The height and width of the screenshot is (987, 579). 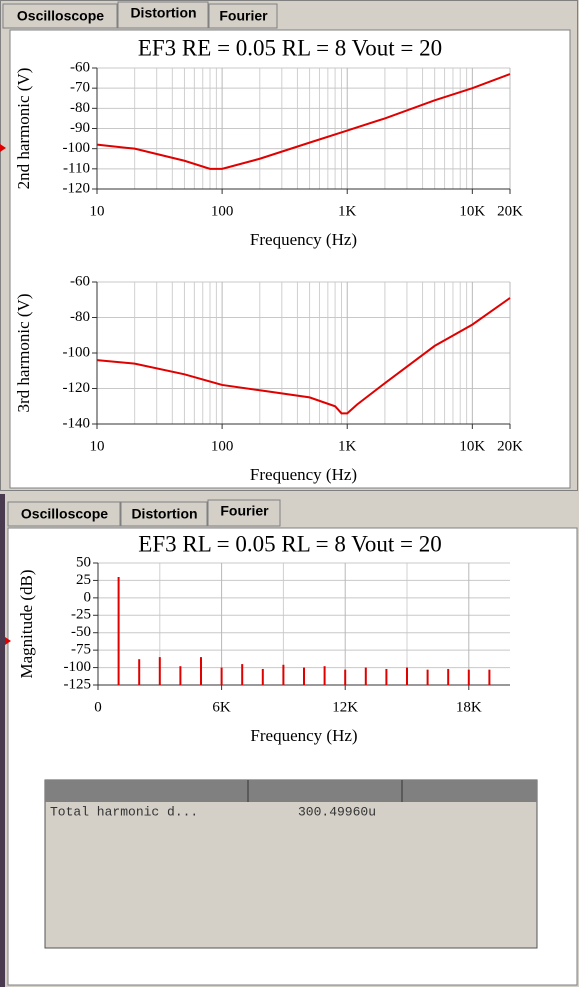 What do you see at coordinates (80, 88) in the screenshot?
I see `y-tick-label: -70` at bounding box center [80, 88].